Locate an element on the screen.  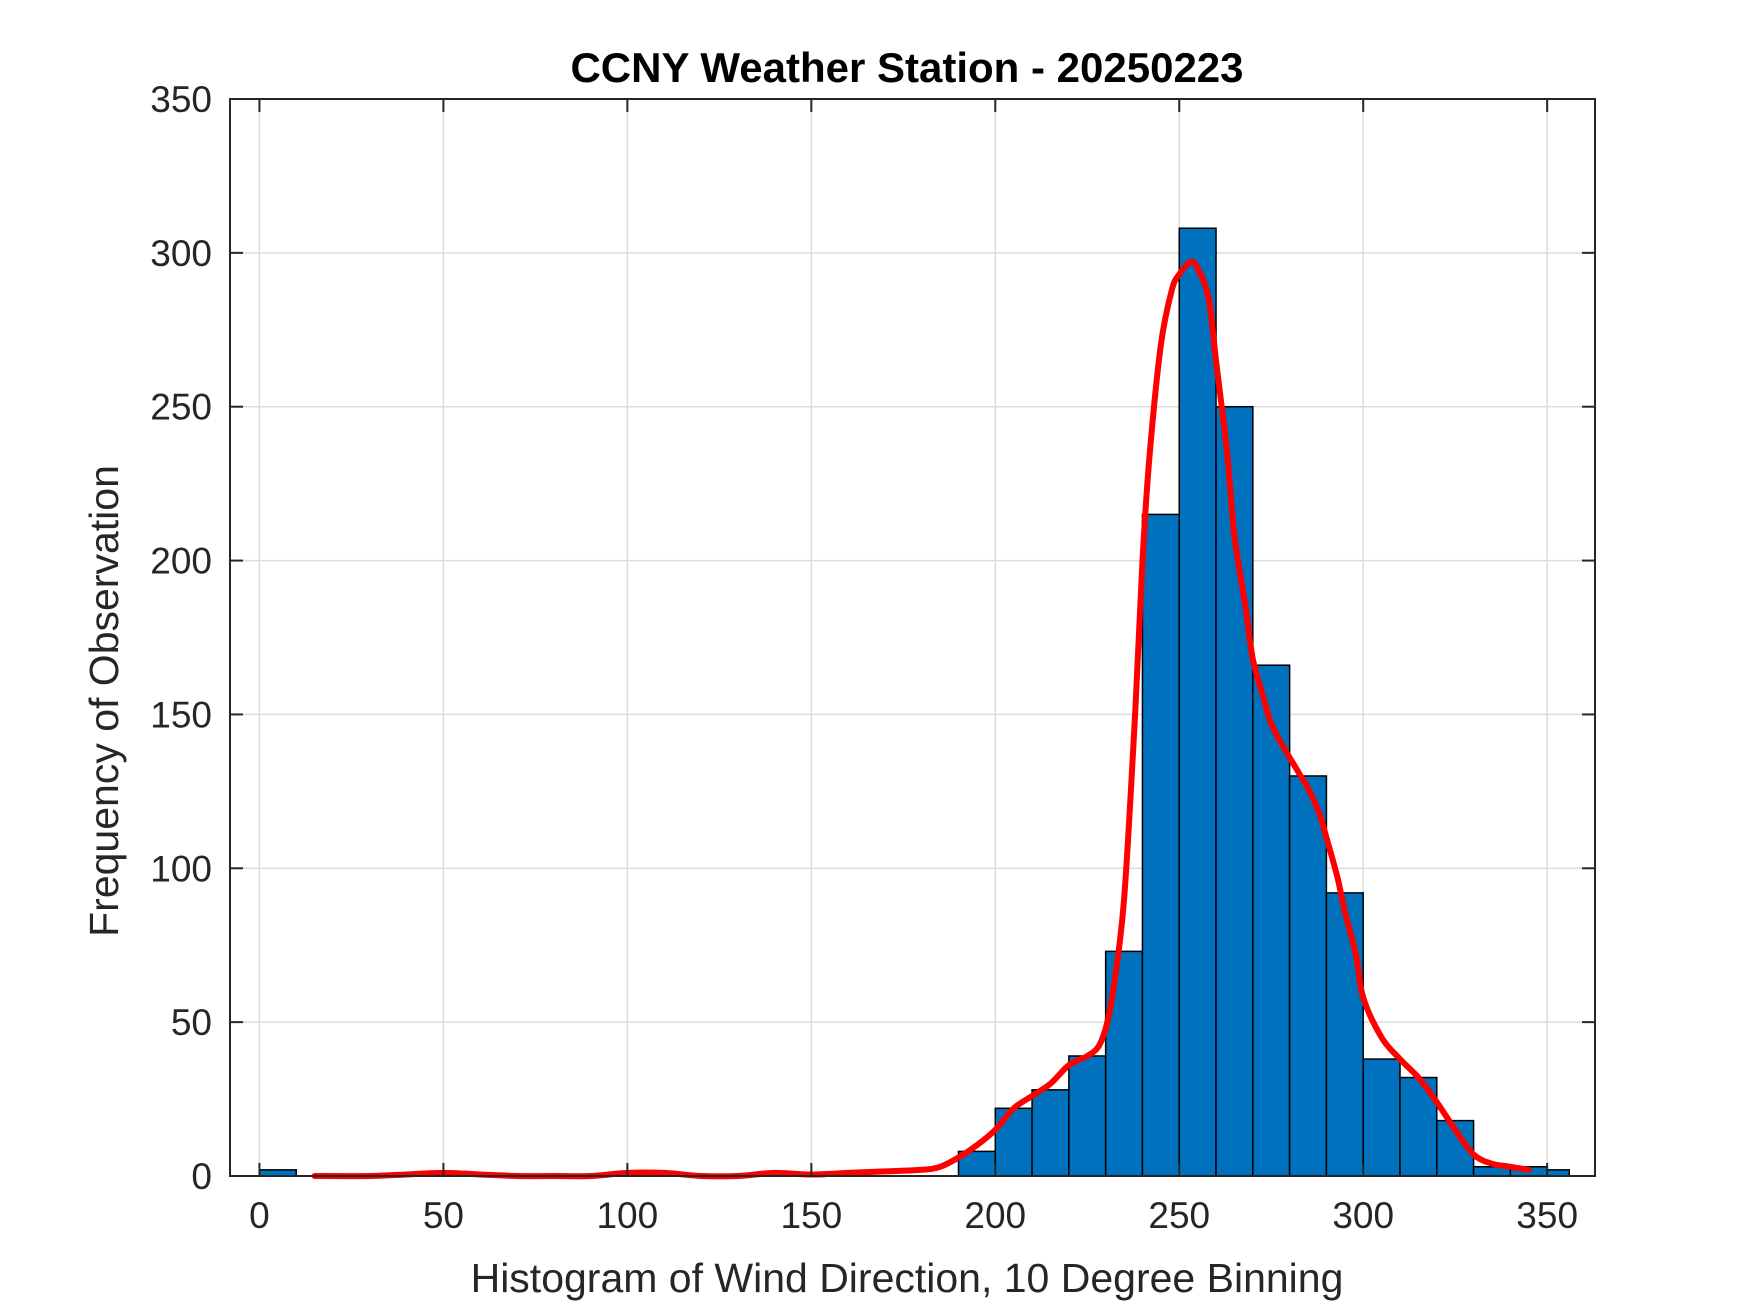
x-tick-label: 200 is located at coordinates (995, 1215).